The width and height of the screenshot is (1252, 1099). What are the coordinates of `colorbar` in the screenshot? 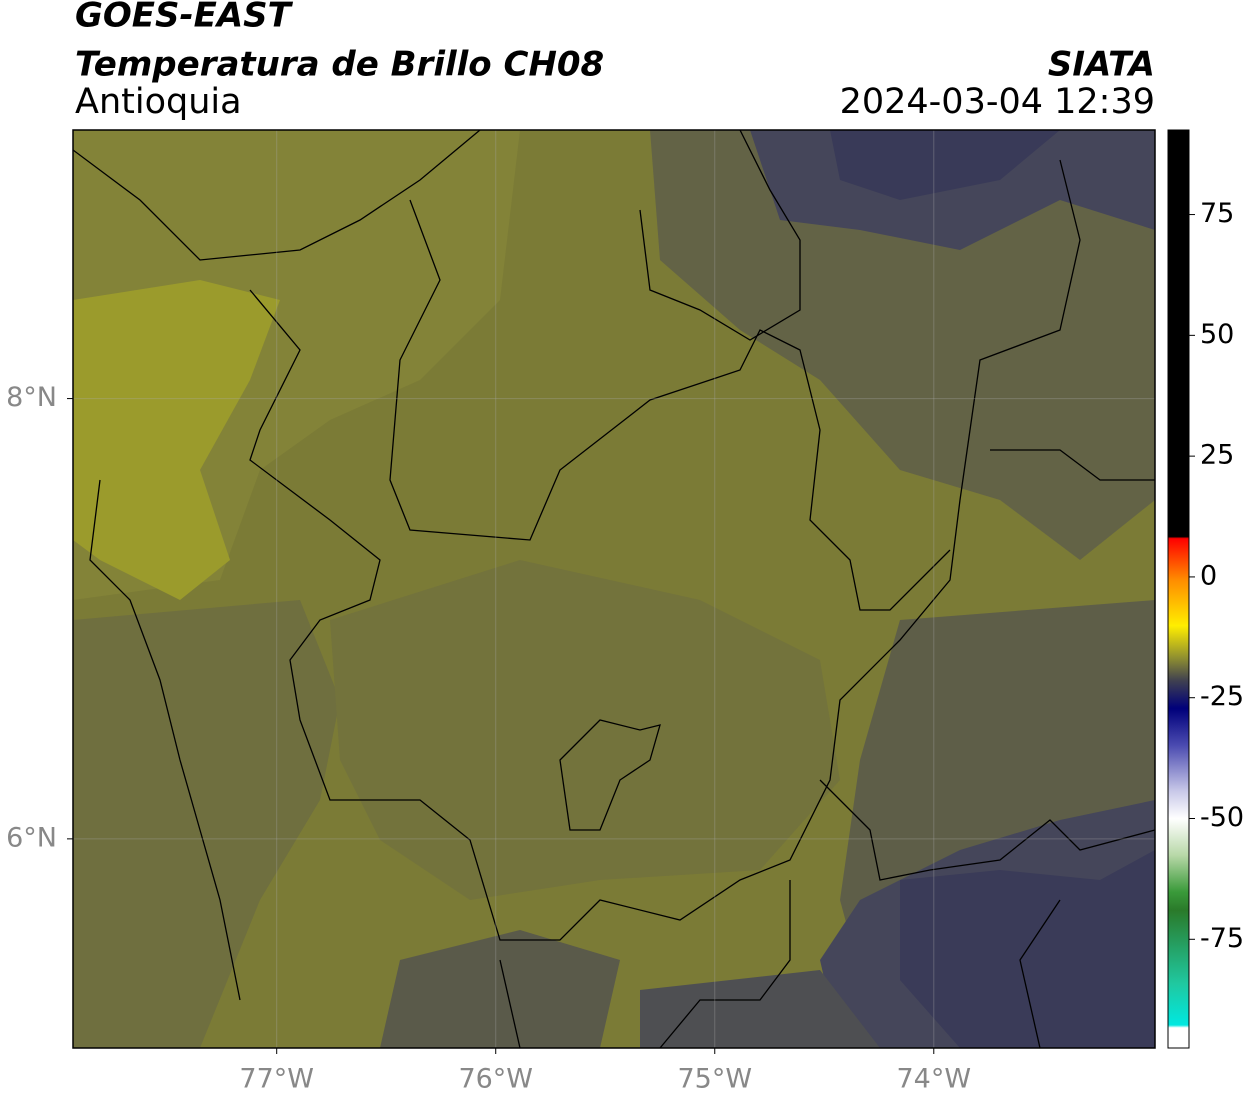 It's located at (1178, 589).